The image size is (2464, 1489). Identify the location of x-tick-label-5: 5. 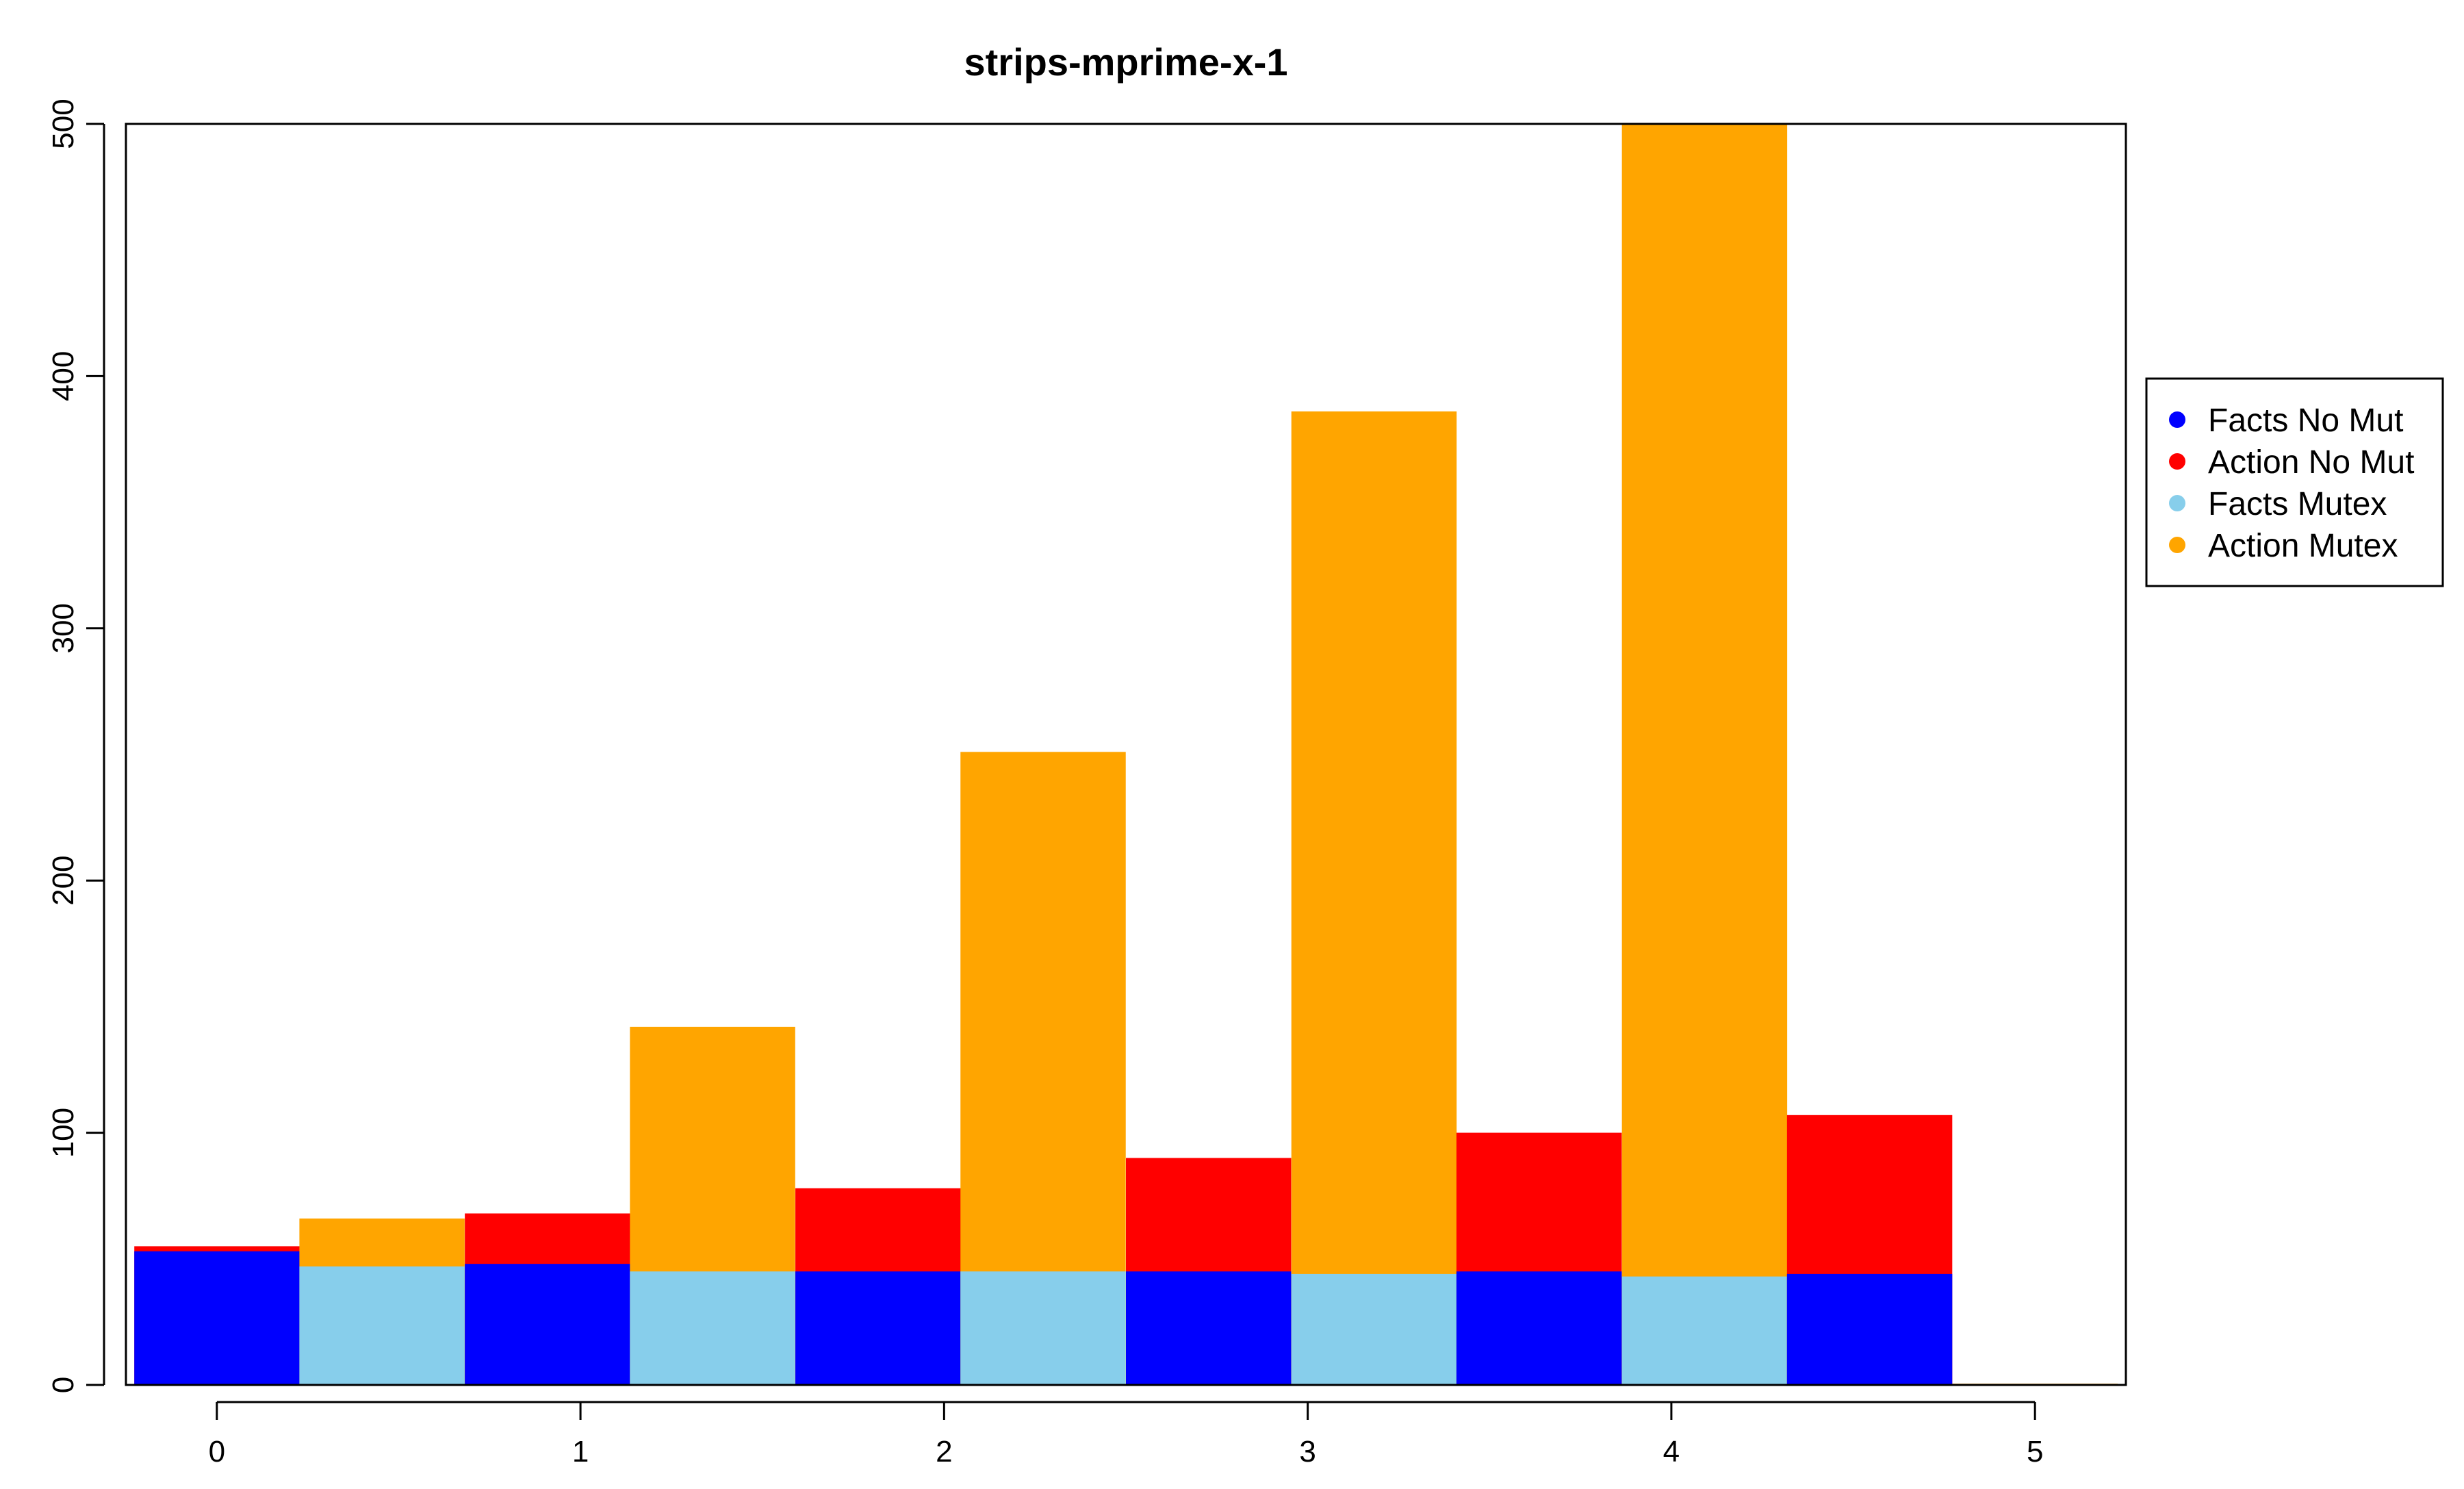
(2035, 1452).